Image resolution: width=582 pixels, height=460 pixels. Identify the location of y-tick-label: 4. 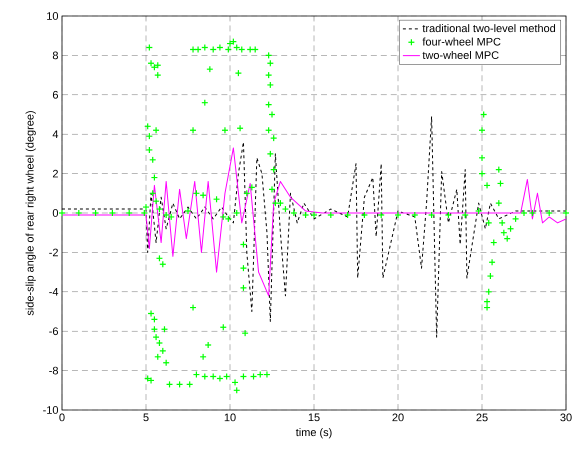
(55, 134).